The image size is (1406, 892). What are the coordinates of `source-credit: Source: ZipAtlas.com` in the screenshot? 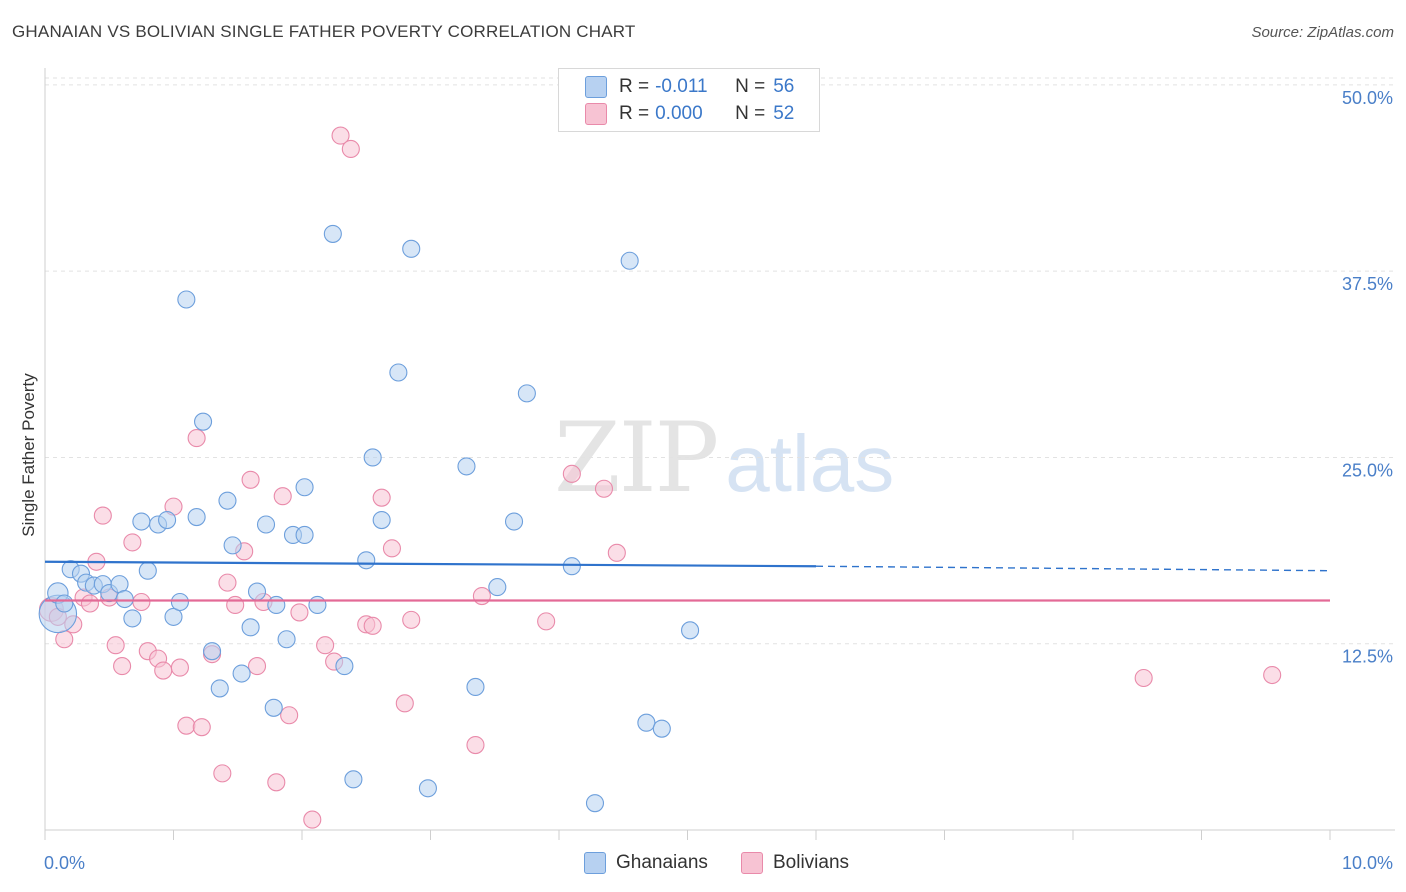 It's located at (1322, 32).